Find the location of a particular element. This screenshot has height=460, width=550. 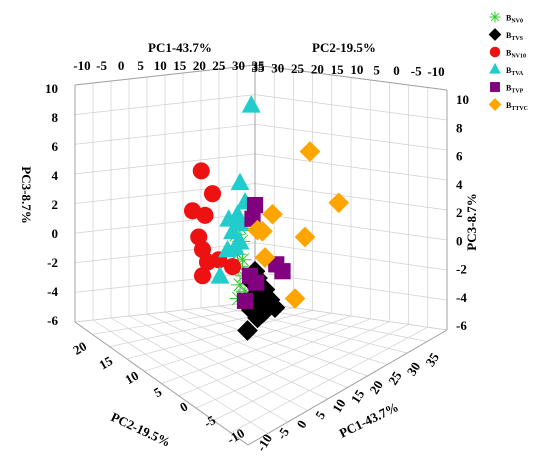

pc3-right-tick: 10 is located at coordinates (462, 99).